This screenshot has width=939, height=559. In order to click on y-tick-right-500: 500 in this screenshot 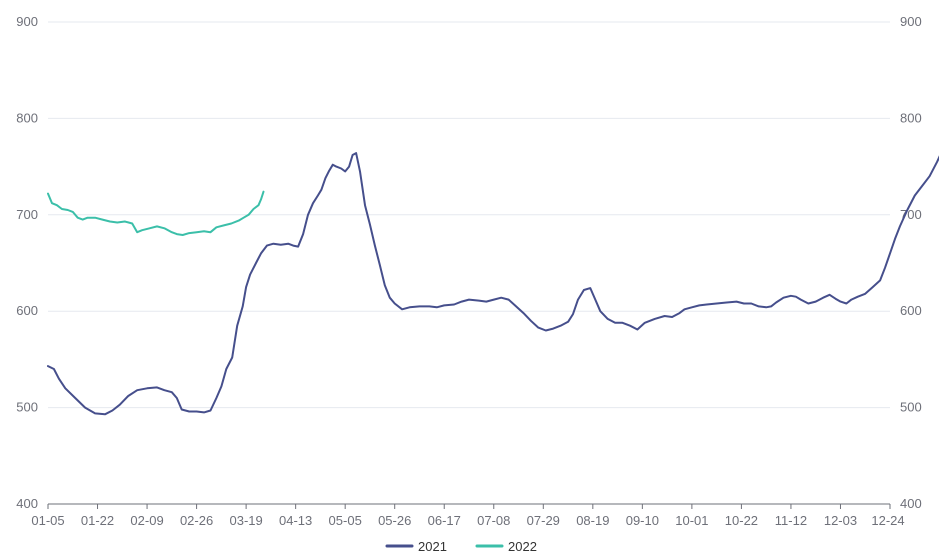, I will do `click(911, 407)`.